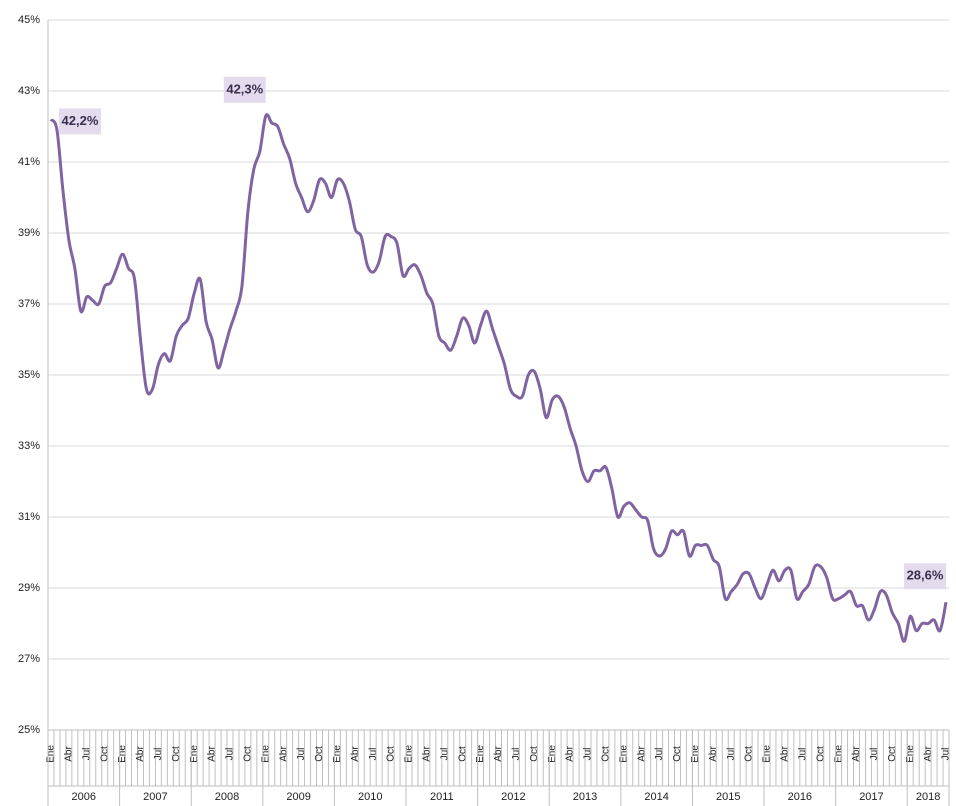 The width and height of the screenshot is (956, 806). What do you see at coordinates (29, 588) in the screenshot?
I see `y-tick-label: 29%` at bounding box center [29, 588].